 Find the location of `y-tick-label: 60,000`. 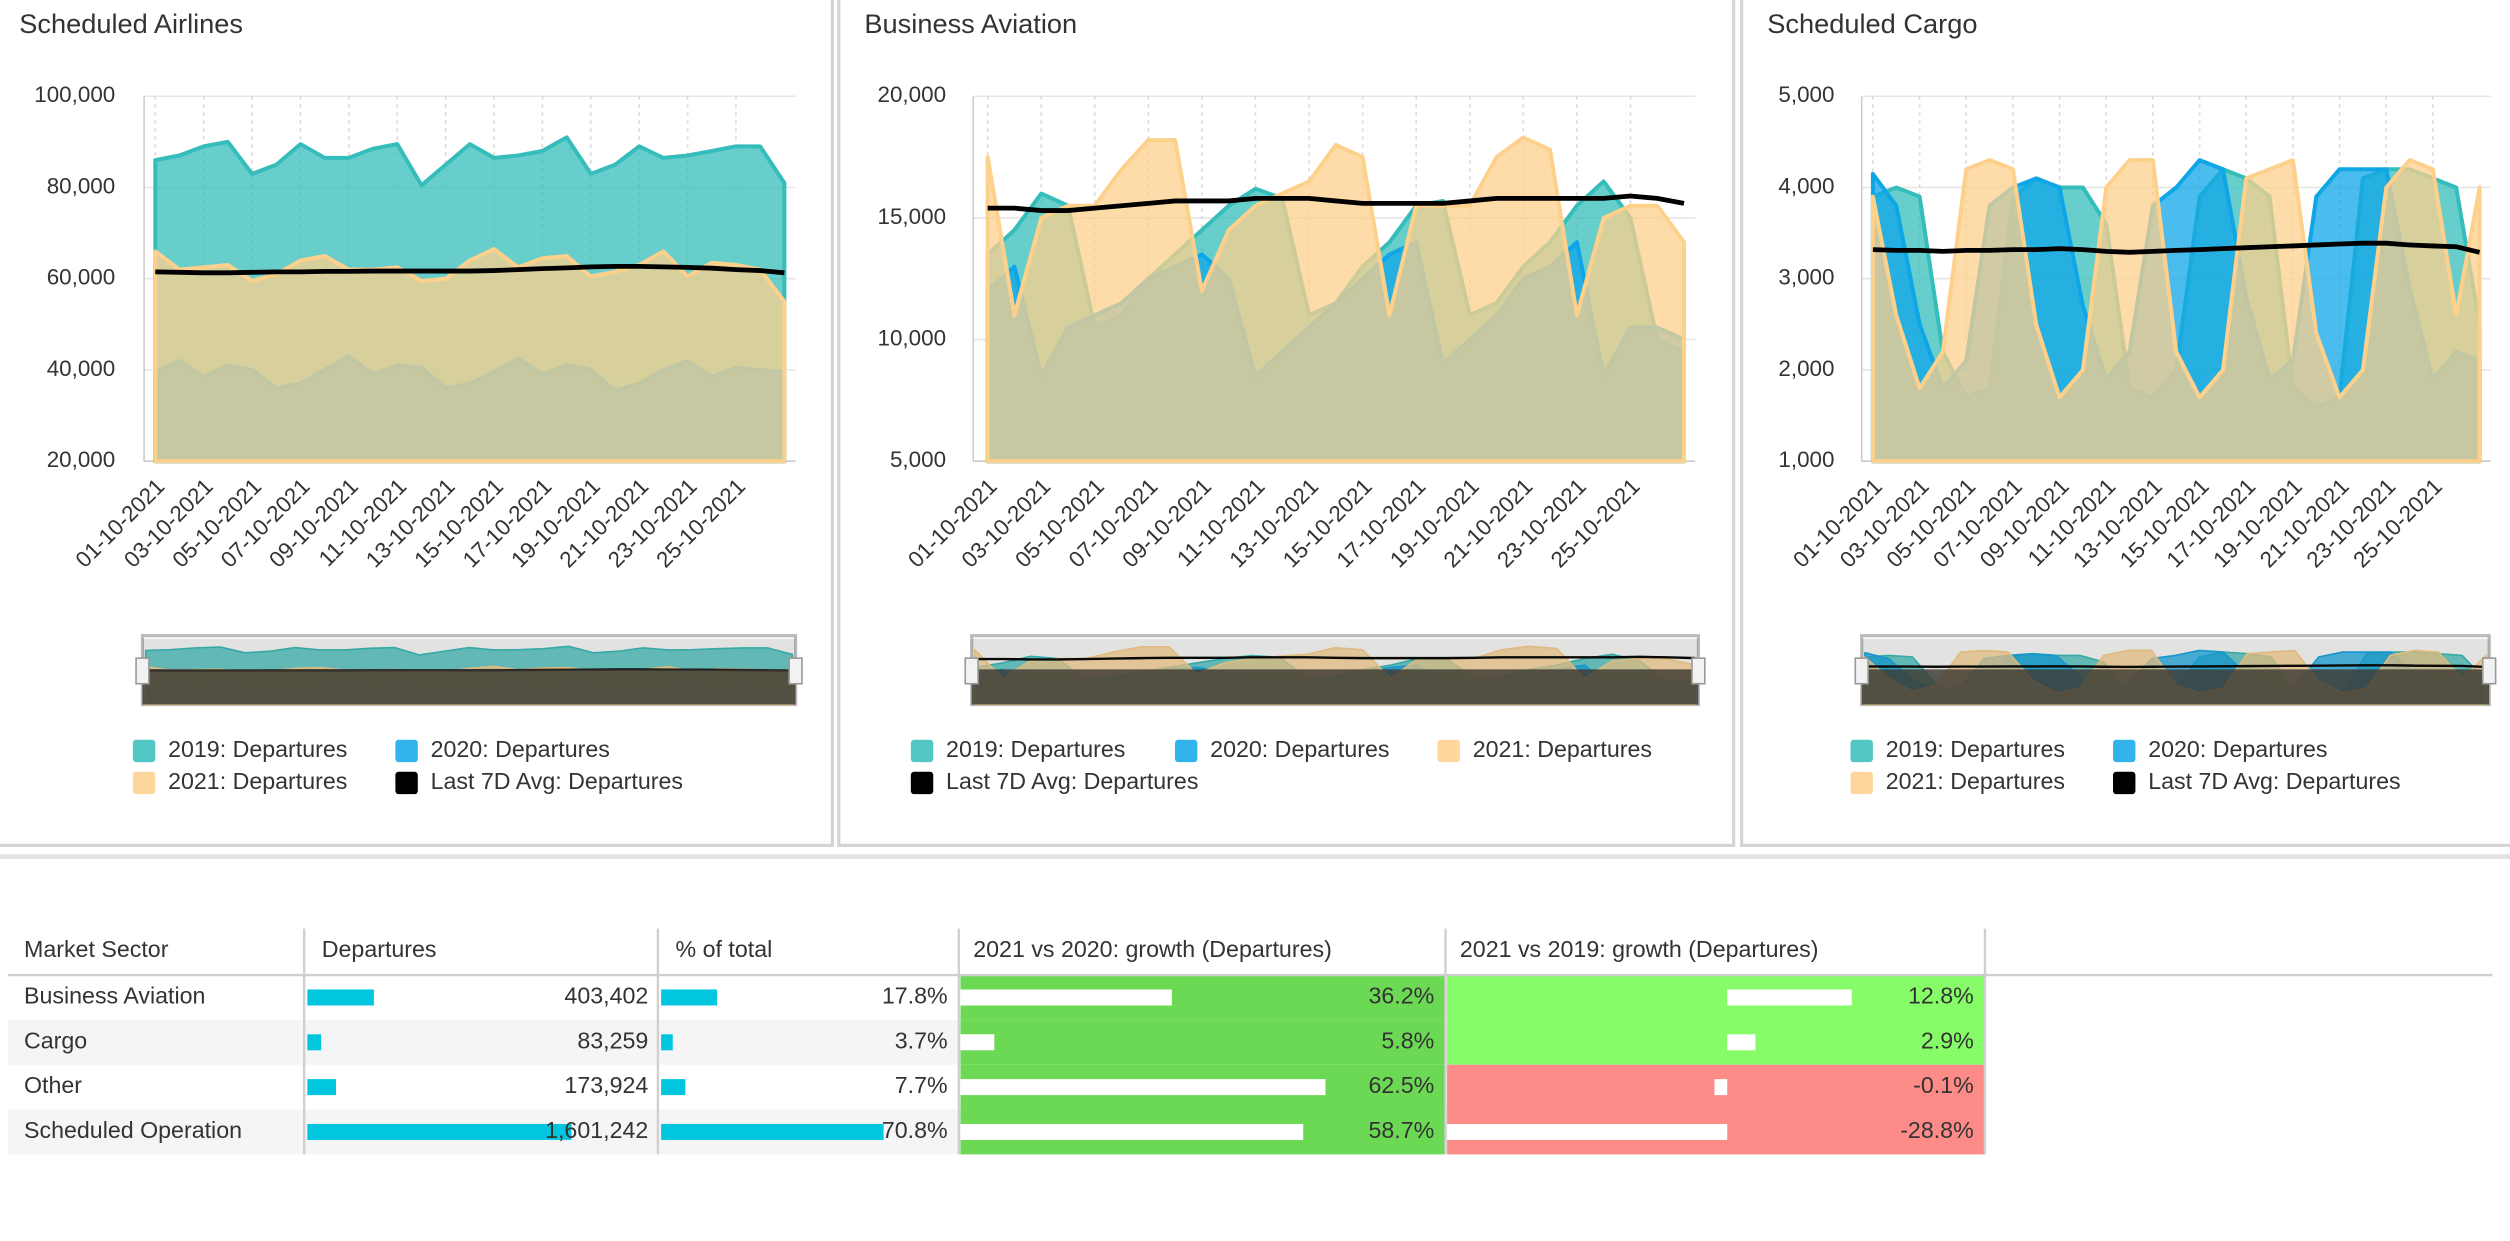

y-tick-label: 60,000 is located at coordinates (81, 277).